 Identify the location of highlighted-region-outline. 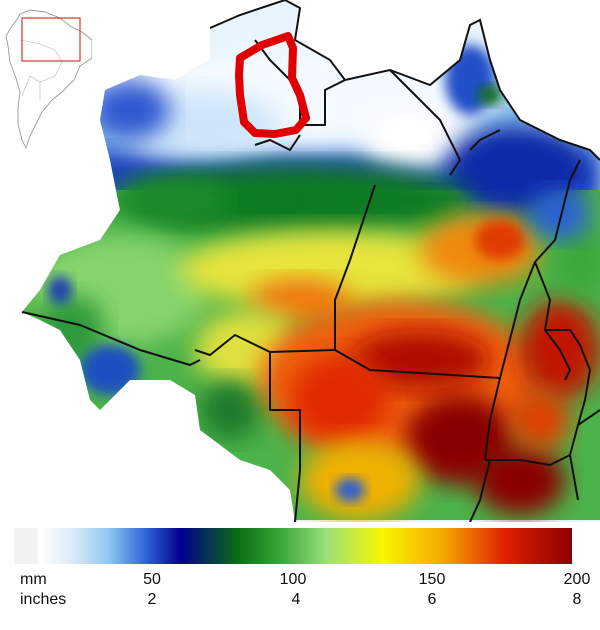
(272, 85).